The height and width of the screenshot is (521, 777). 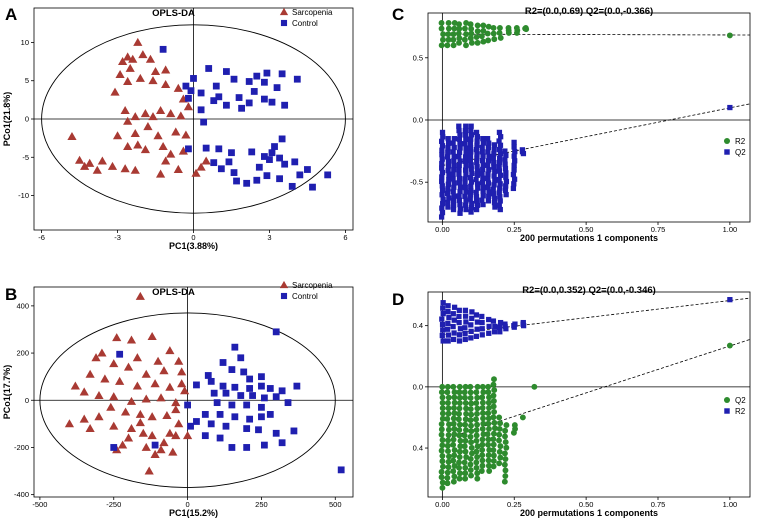 What do you see at coordinates (27, 119) in the screenshot?
I see `y-tick-label: 0` at bounding box center [27, 119].